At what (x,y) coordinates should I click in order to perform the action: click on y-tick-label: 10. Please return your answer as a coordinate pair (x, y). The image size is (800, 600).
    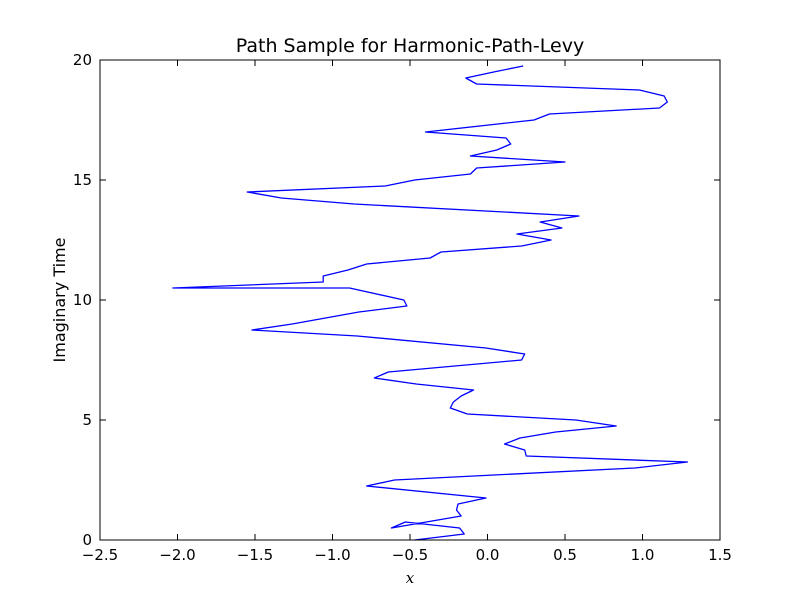
    Looking at the image, I should click on (82, 300).